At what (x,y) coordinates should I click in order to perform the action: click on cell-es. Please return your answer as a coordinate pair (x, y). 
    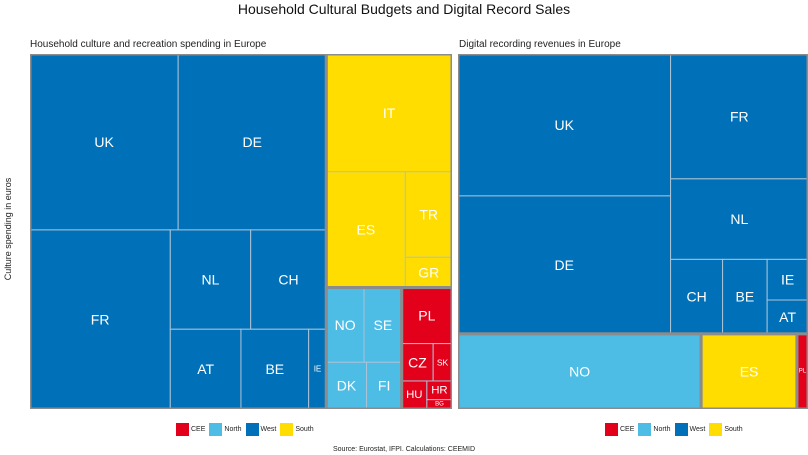
    Looking at the image, I should click on (749, 371).